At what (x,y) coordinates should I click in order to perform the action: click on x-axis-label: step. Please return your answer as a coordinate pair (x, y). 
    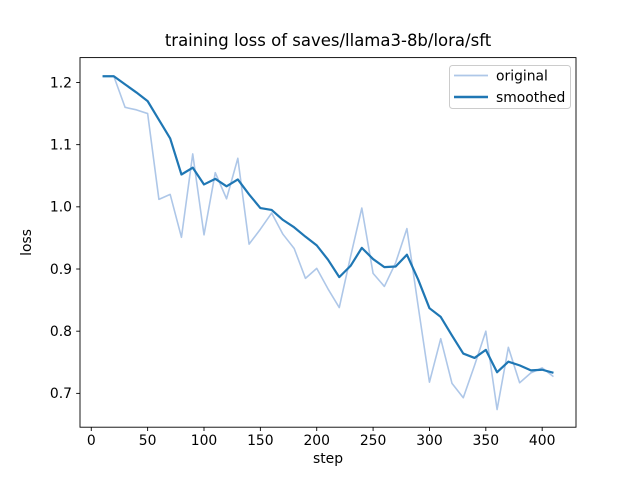
    Looking at the image, I should click on (328, 459).